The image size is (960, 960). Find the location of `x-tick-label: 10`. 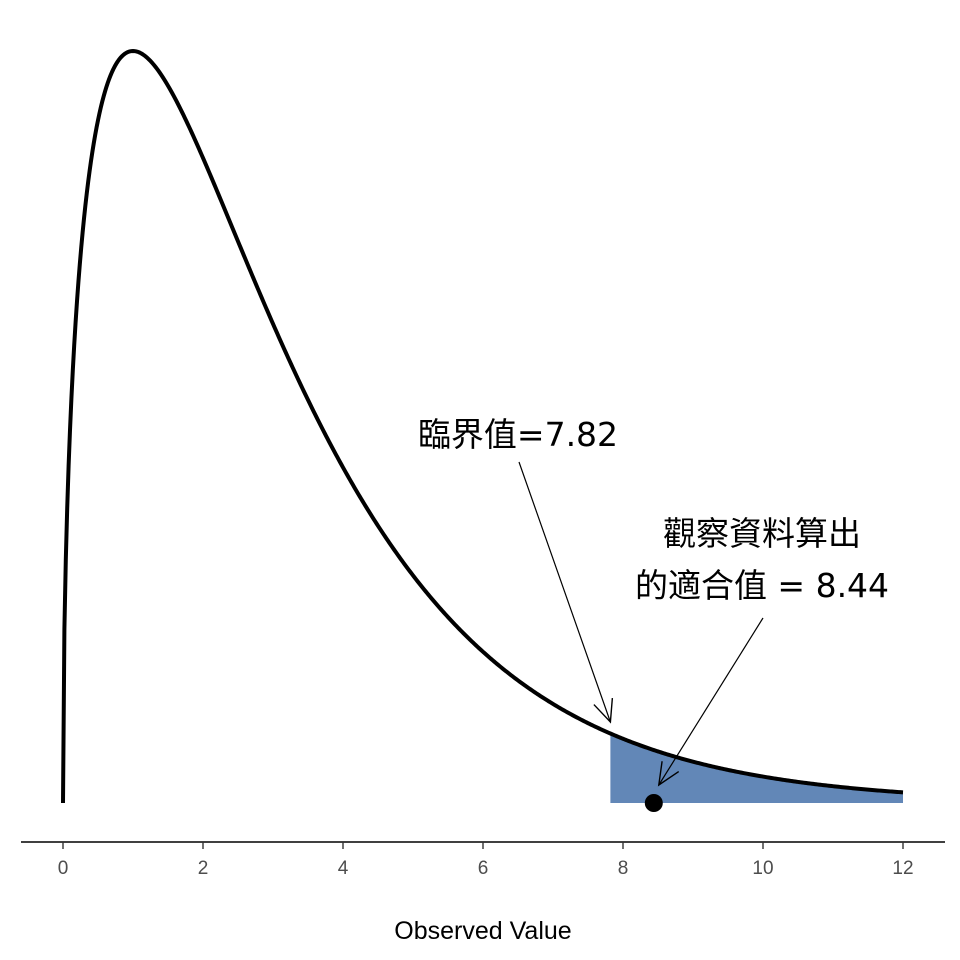

x-tick-label: 10 is located at coordinates (762, 868).